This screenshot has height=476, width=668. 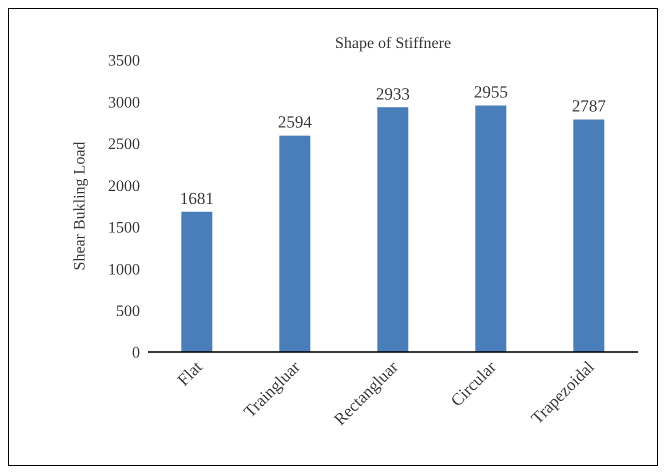 What do you see at coordinates (295, 122) in the screenshot?
I see `data-label: 2594` at bounding box center [295, 122].